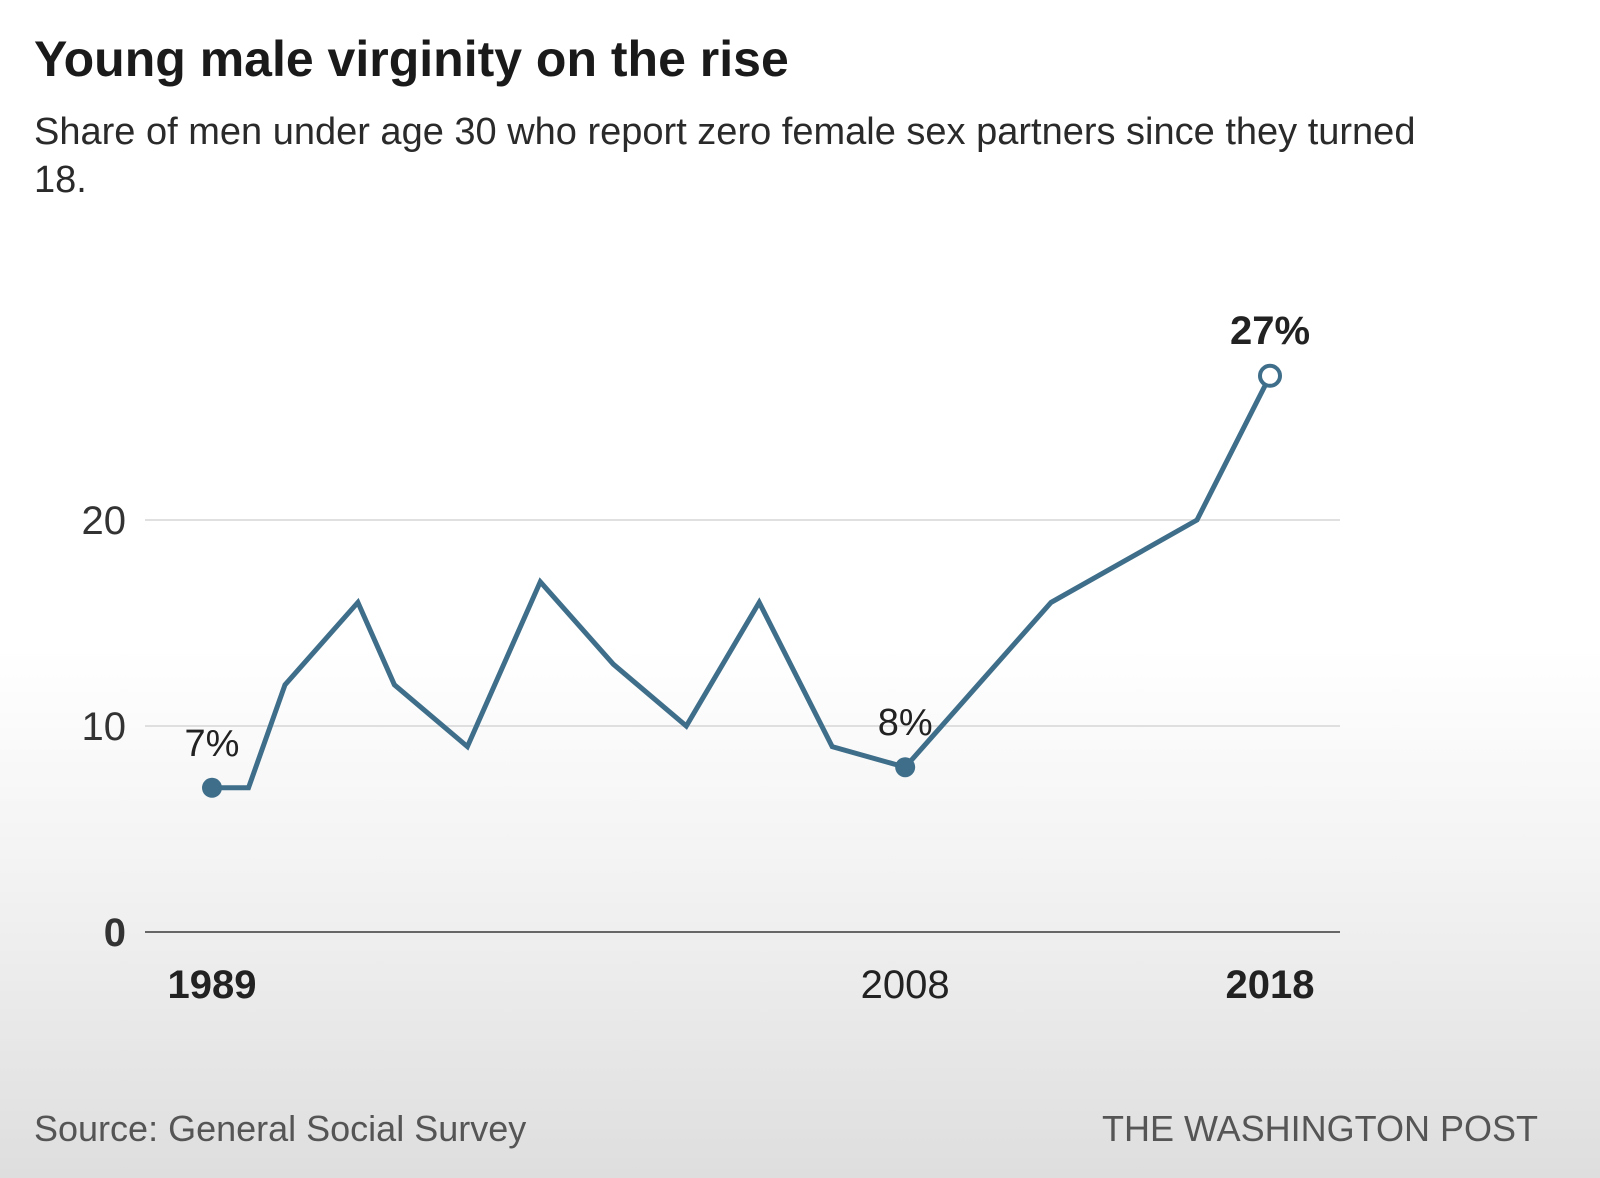 This screenshot has height=1178, width=1600. Describe the element at coordinates (1270, 331) in the screenshot. I see `data-label: 27%` at that location.